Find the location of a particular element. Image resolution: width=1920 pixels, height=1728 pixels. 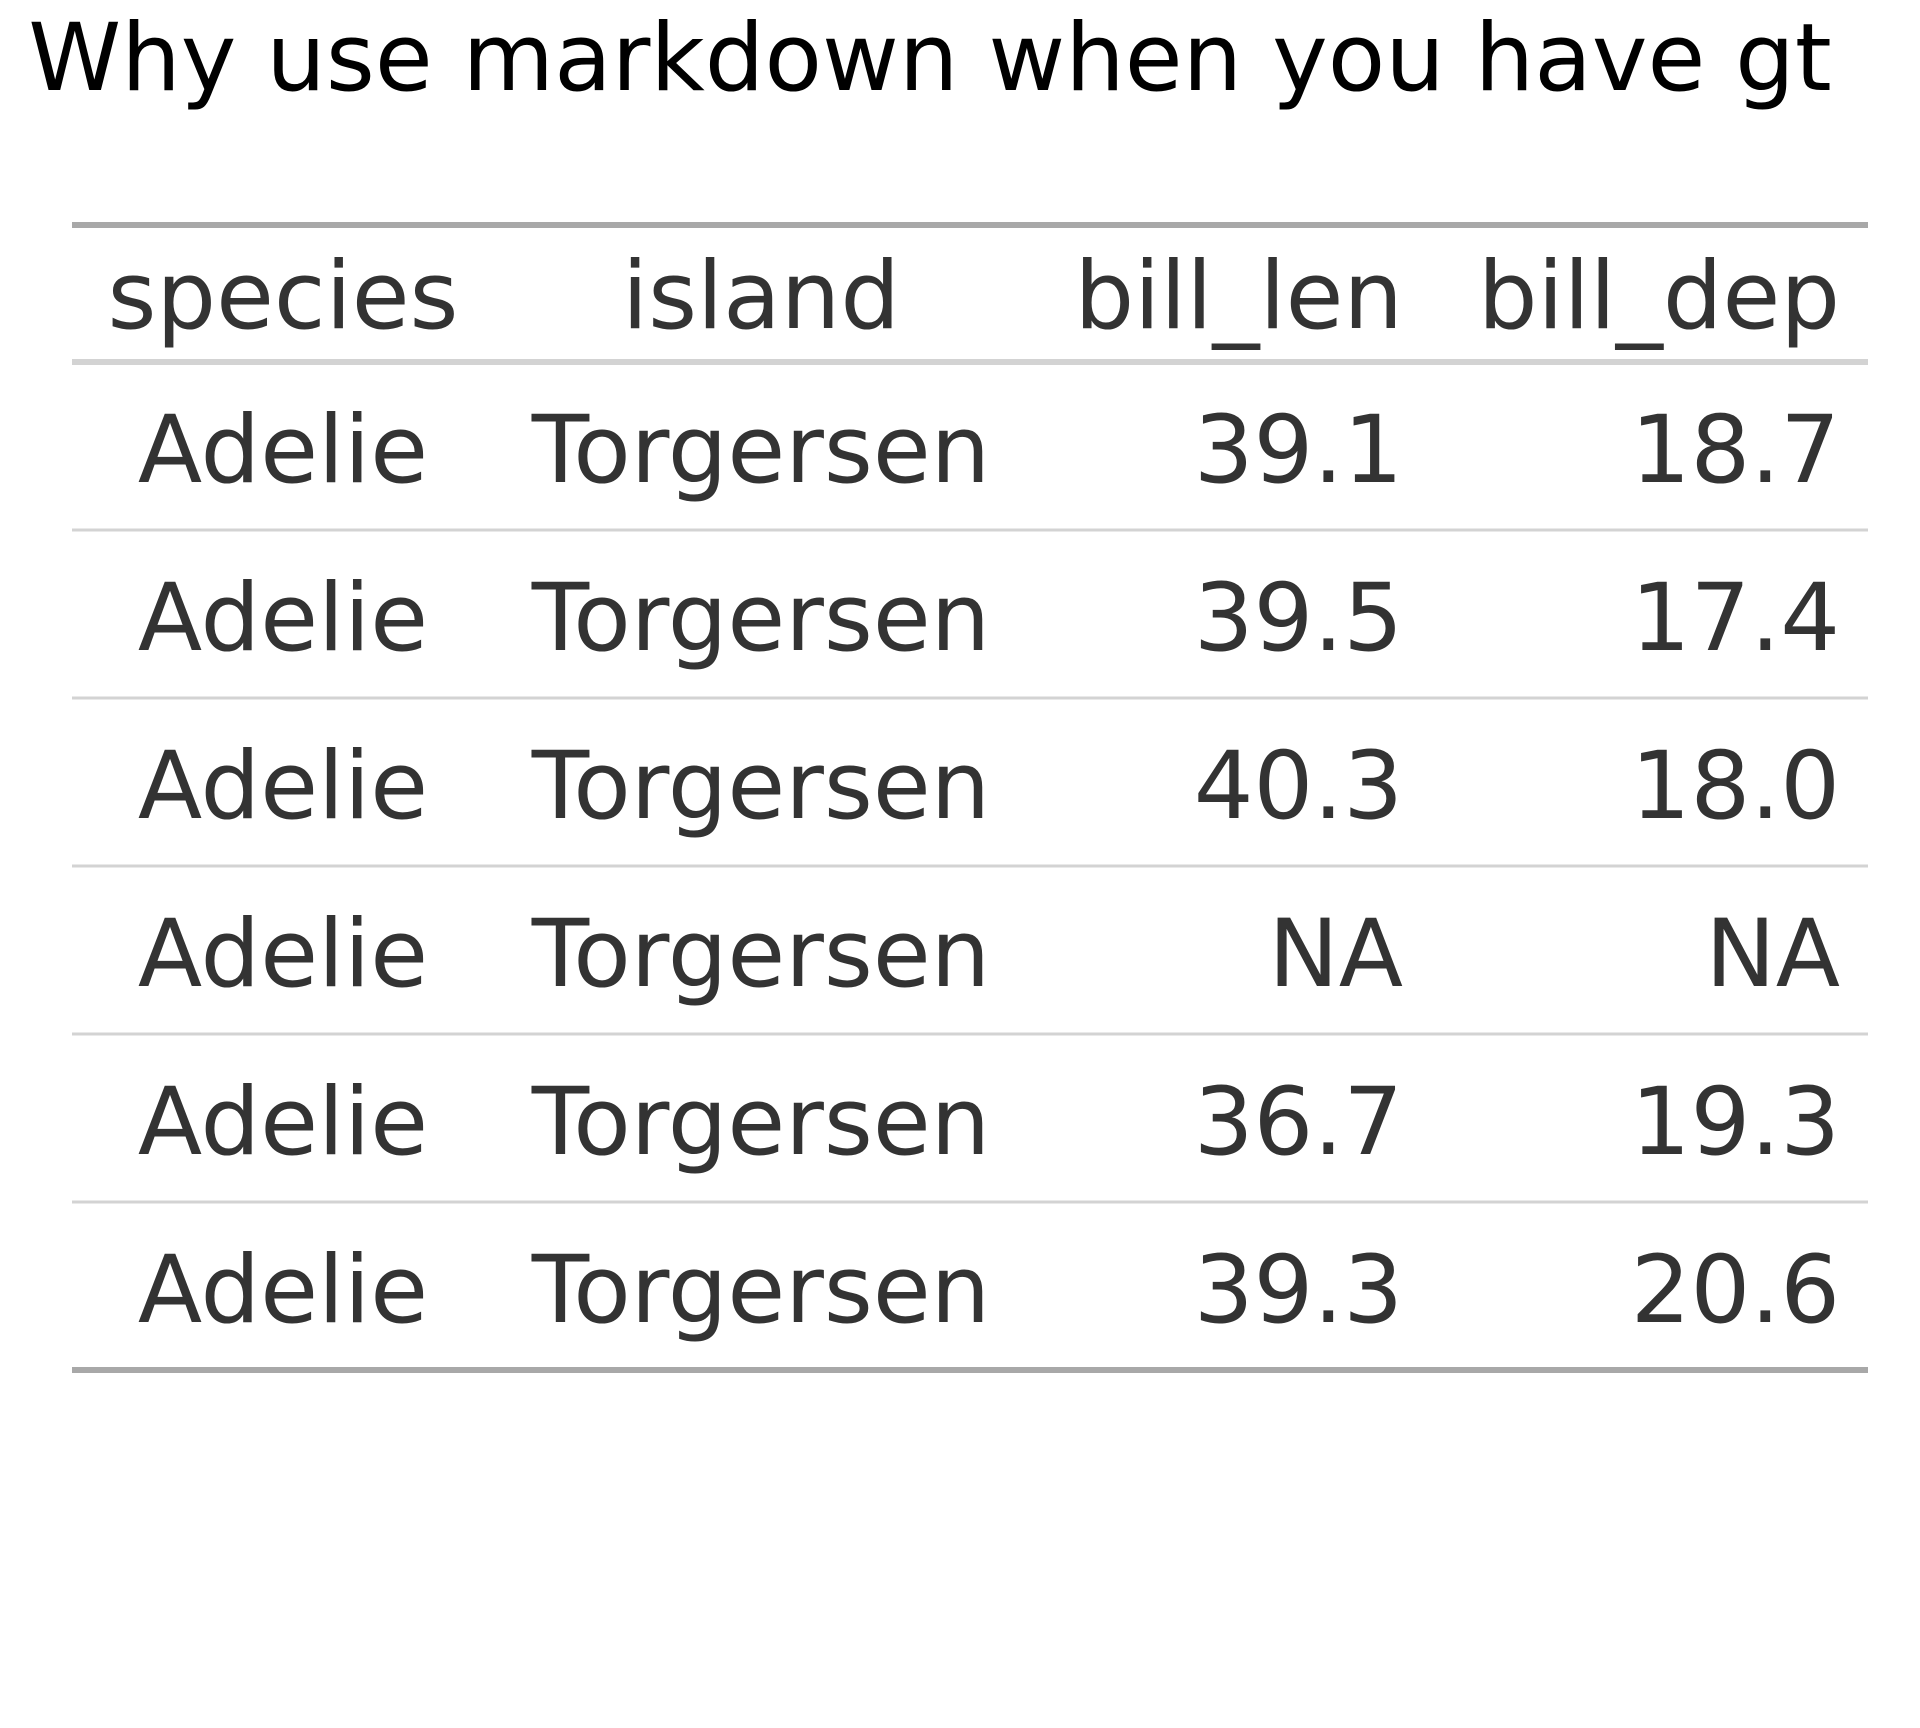

column-header-bill-len: bill_len is located at coordinates (1238, 296).